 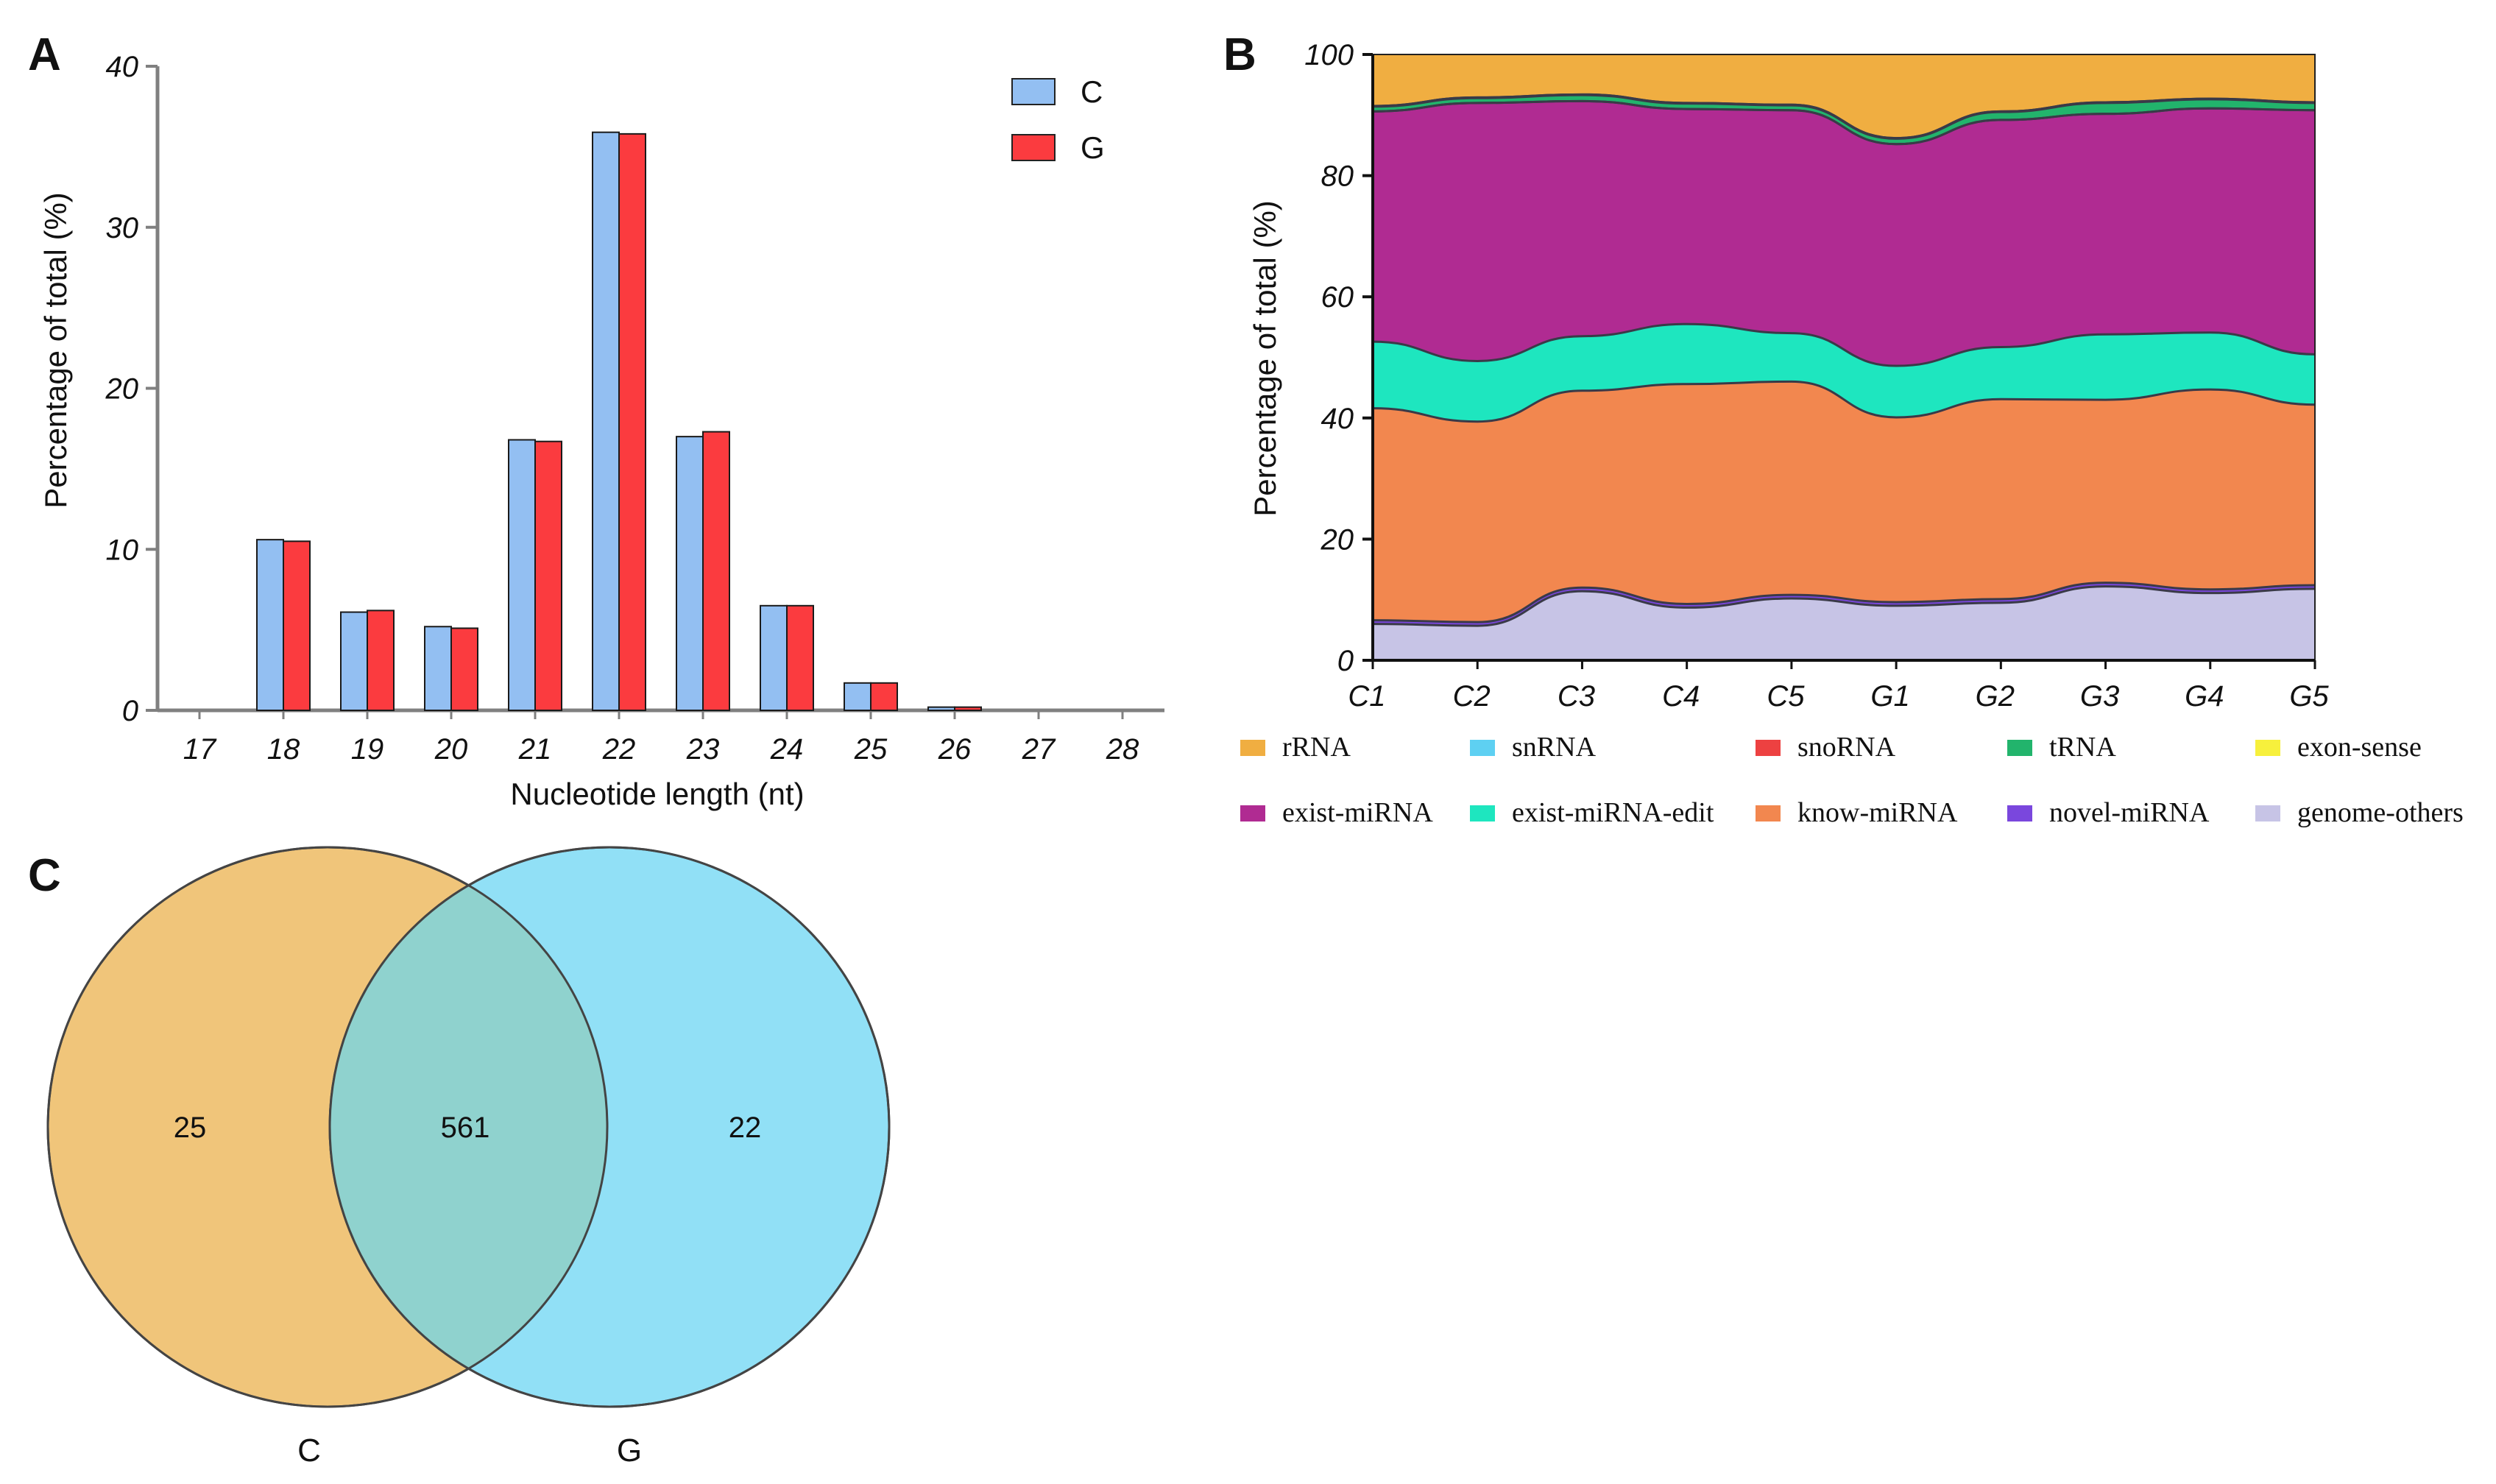 I want to click on legend-label-exist-miRNA: exist-miRNA, so click(x=1357, y=812).